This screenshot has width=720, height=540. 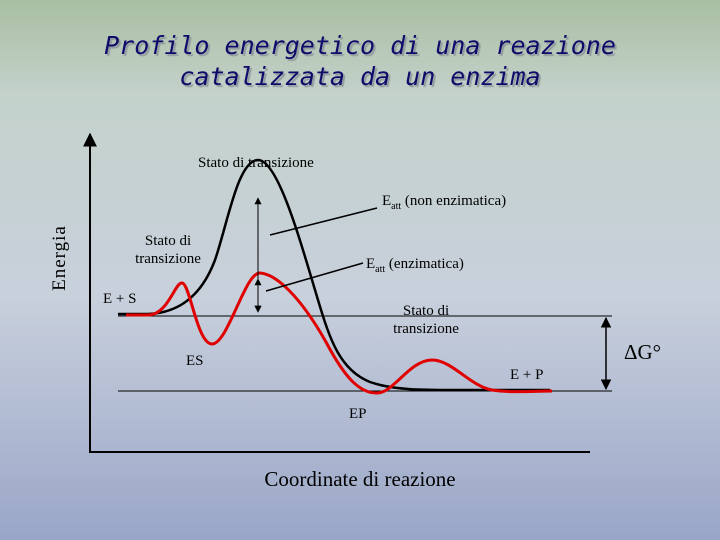 What do you see at coordinates (360, 479) in the screenshot?
I see `x-axis-label: Coordinate di reazione` at bounding box center [360, 479].